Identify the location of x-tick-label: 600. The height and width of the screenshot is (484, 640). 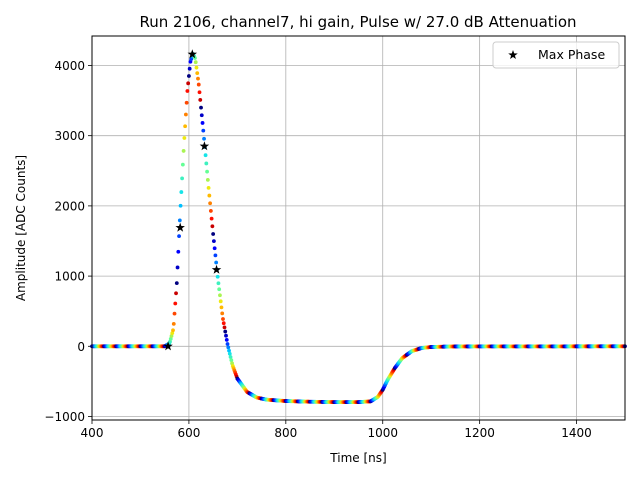
(188, 433).